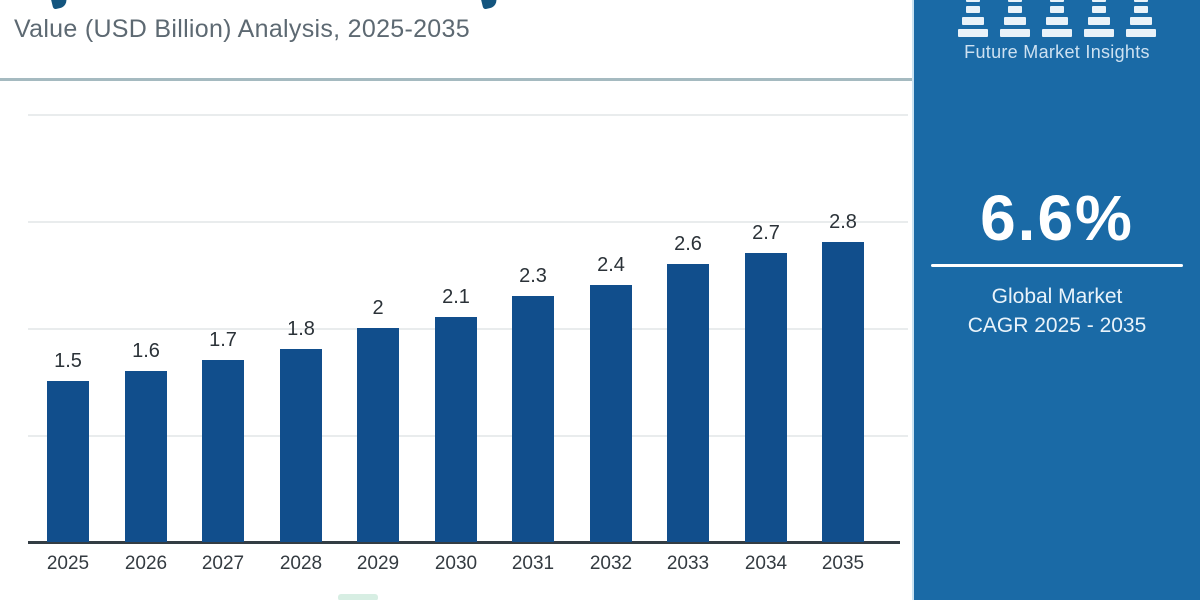 The height and width of the screenshot is (600, 1200). What do you see at coordinates (146, 563) in the screenshot?
I see `x-tick-label: 2026` at bounding box center [146, 563].